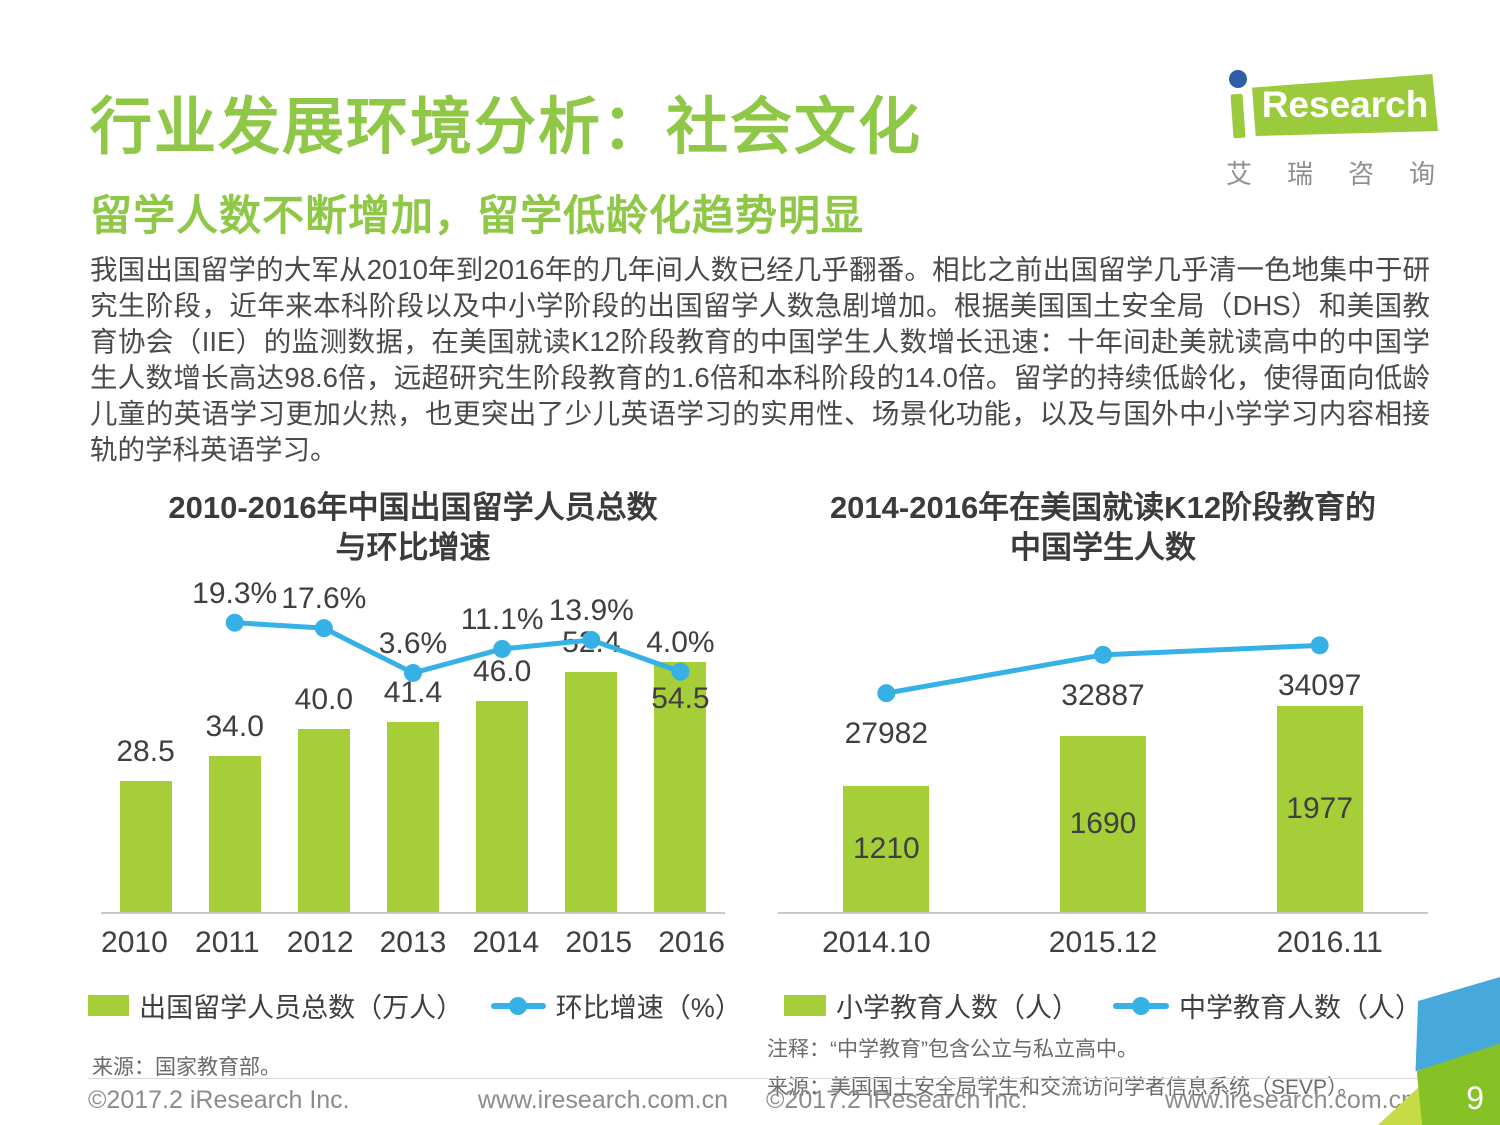  I want to click on x-tick-2014.10: 2014.10, so click(876, 942).